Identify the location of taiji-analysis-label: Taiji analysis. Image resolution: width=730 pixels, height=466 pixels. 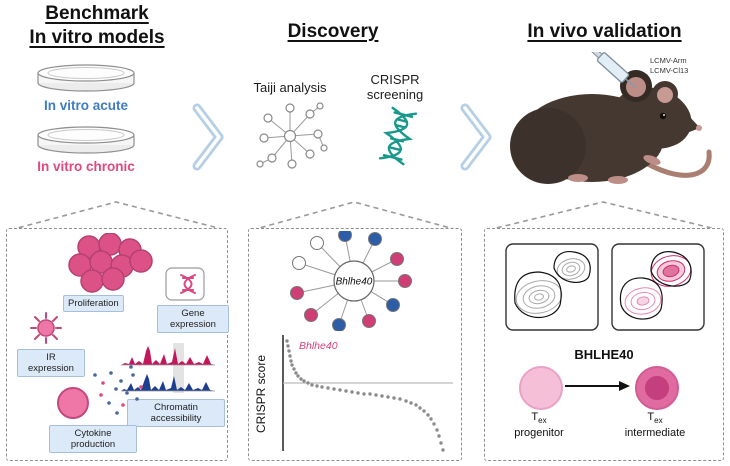
(290, 87).